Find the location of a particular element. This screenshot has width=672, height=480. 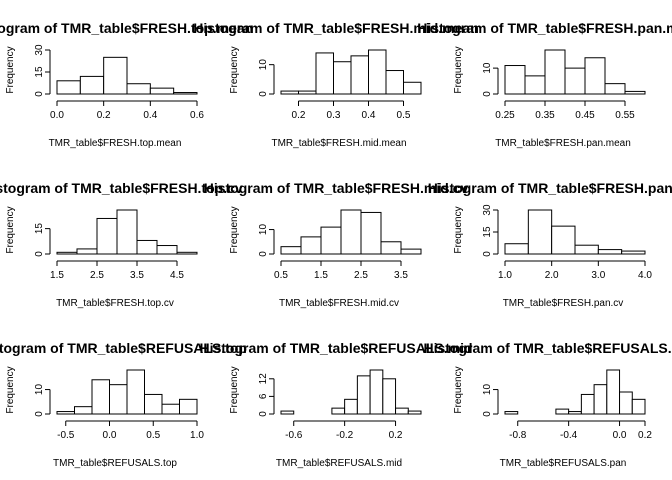

x-axis-label: TMR_table$FRESH.pan.mean is located at coordinates (563, 143).